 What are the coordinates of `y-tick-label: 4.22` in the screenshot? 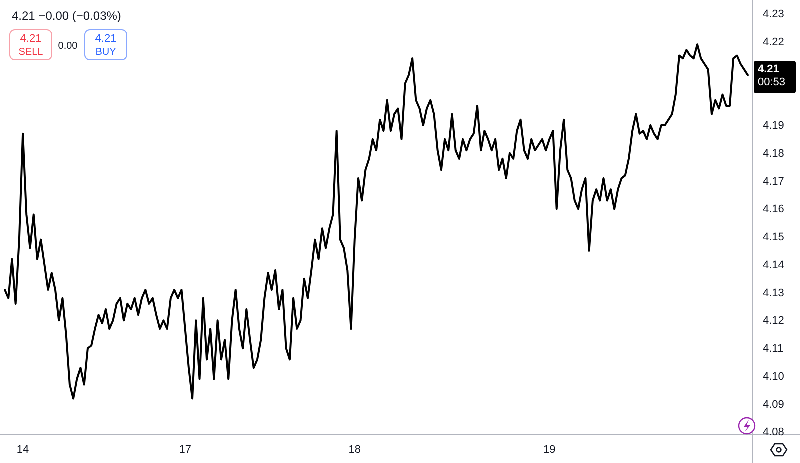 It's located at (773, 42).